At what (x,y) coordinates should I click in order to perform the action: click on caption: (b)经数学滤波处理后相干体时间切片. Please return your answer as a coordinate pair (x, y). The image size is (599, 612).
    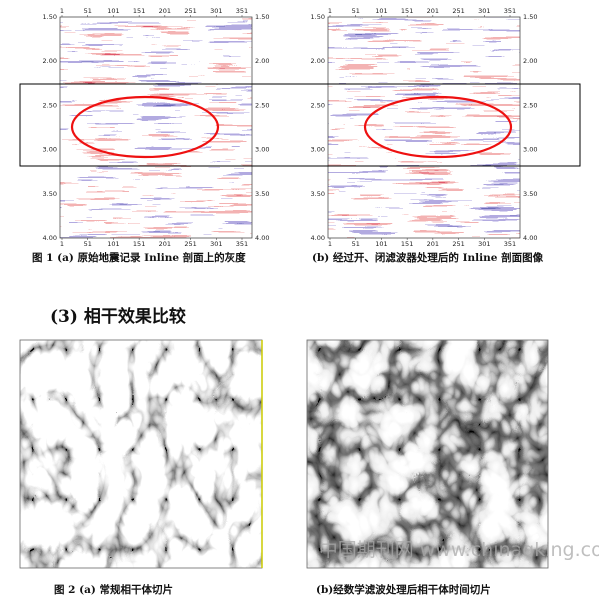
    Looking at the image, I should click on (403, 589).